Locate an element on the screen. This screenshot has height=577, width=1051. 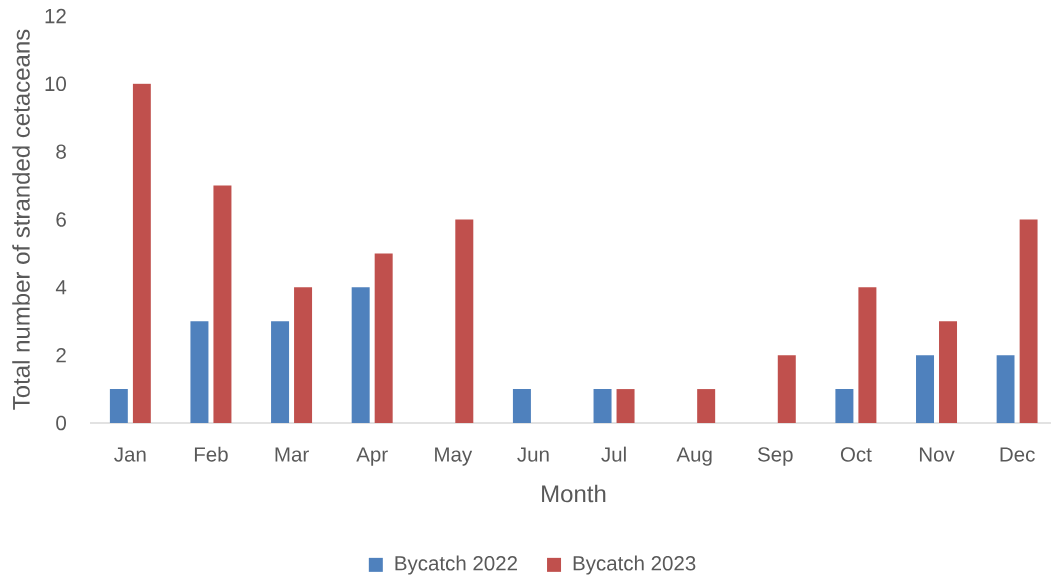
x-tick-label: Jun is located at coordinates (533, 454).